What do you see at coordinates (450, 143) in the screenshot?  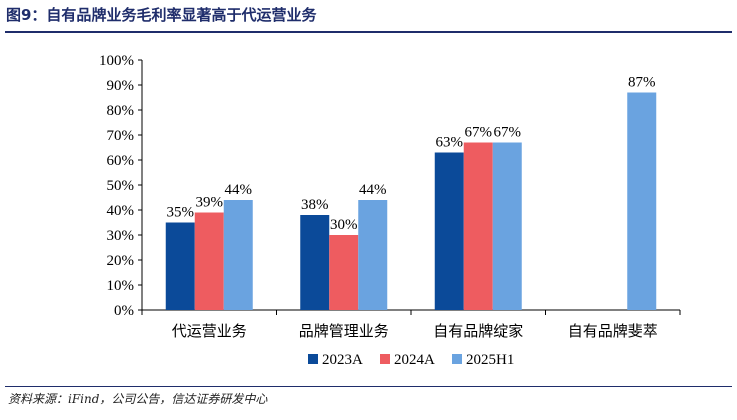 I see `data-label: 63%` at bounding box center [450, 143].